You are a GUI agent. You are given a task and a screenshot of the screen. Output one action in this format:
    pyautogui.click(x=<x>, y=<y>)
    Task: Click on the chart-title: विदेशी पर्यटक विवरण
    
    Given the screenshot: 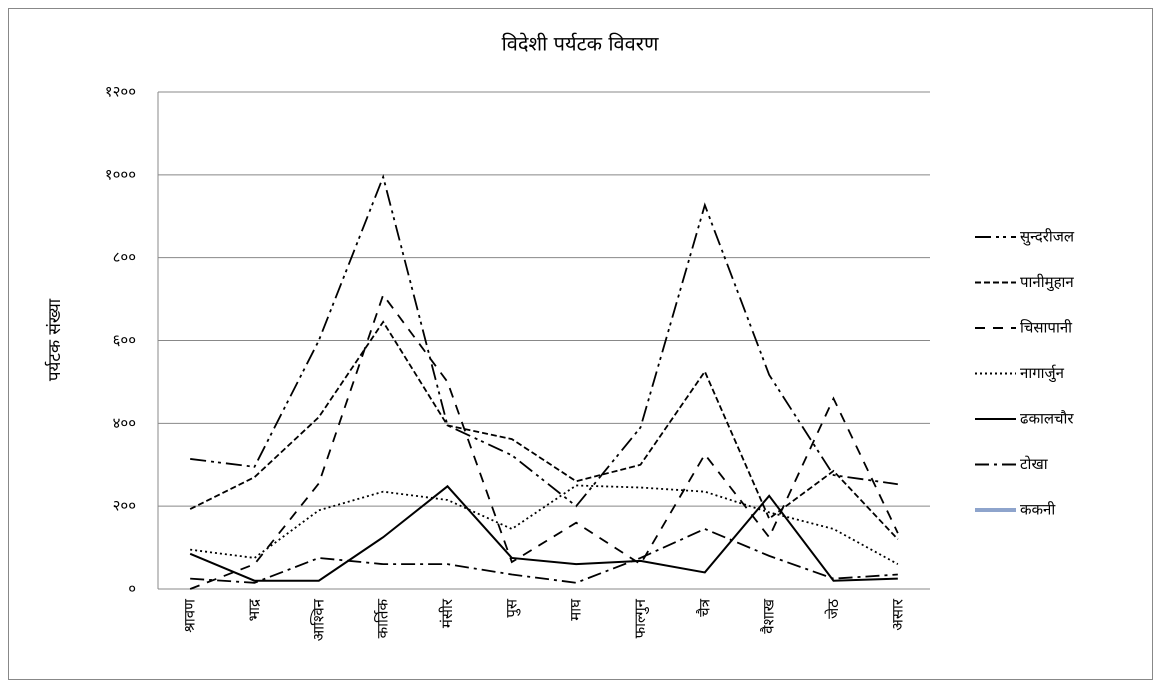 What is the action you would take?
    pyautogui.click(x=580, y=44)
    